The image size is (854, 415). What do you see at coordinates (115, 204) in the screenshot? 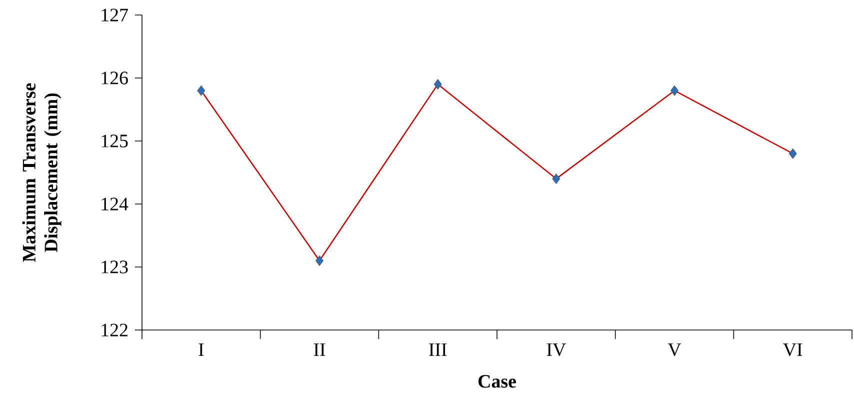
I see `y-tick-label: 124` at bounding box center [115, 204].